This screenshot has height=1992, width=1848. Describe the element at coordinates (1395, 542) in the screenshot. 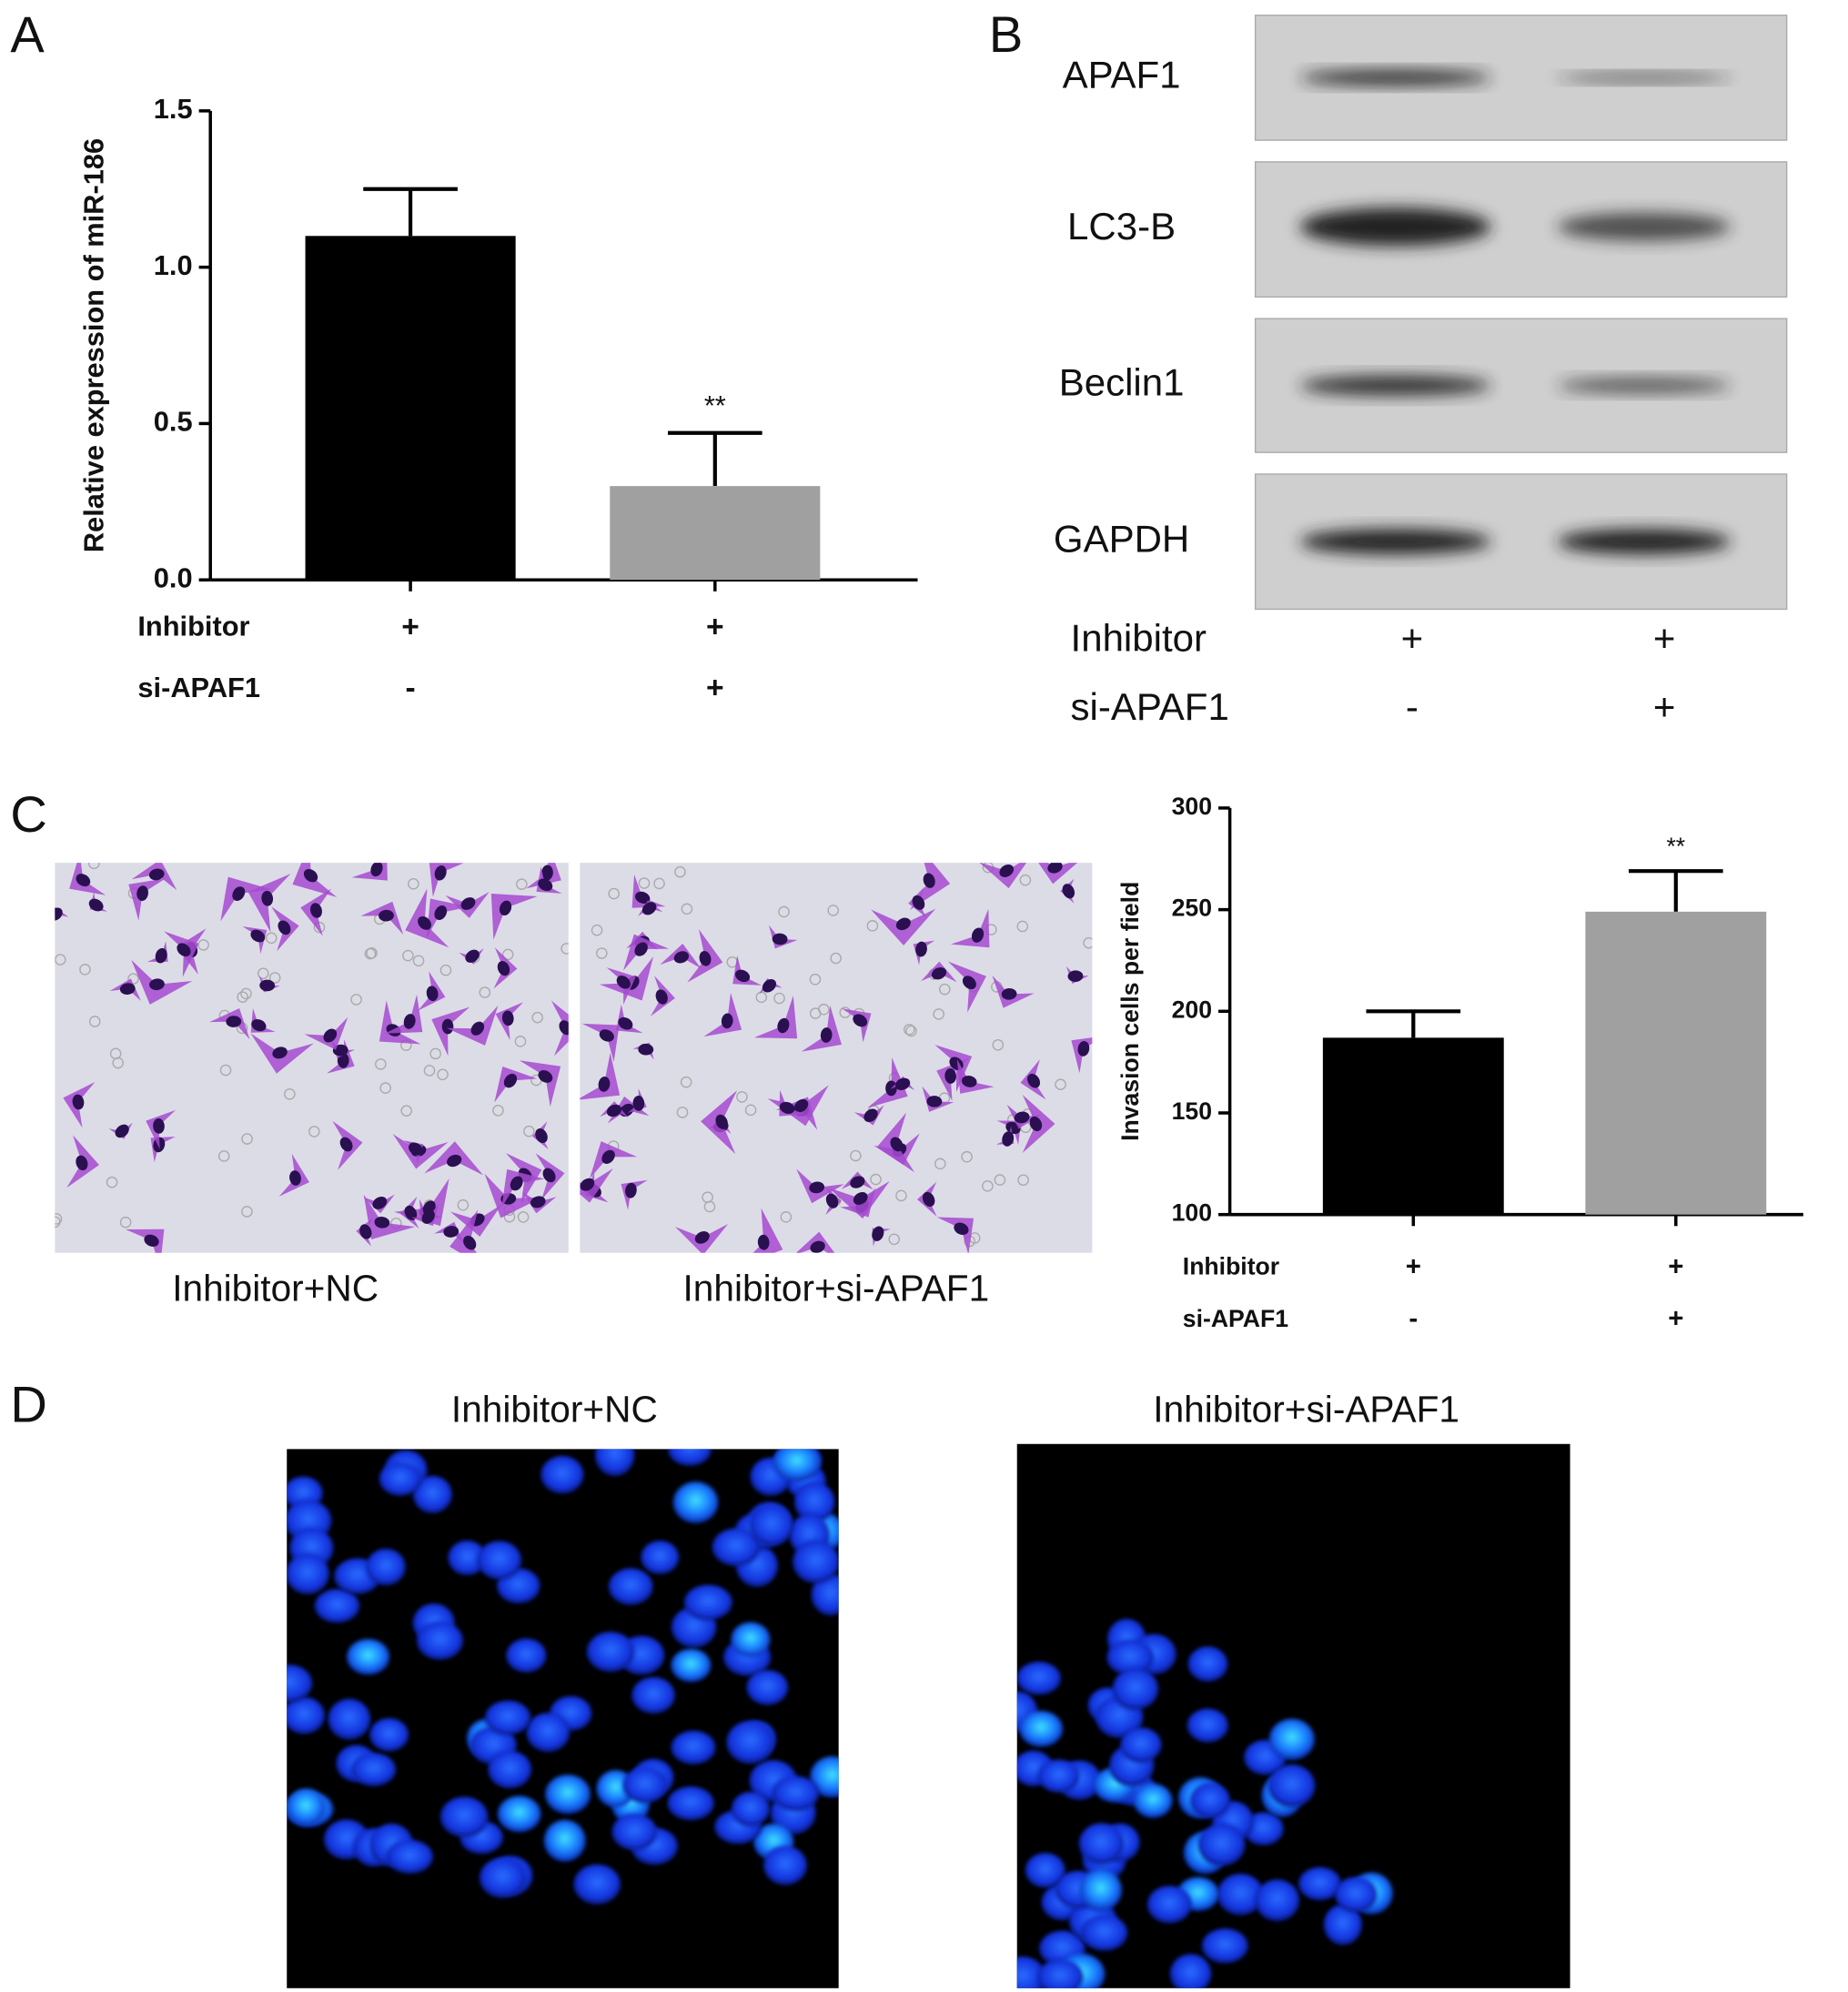

I see `blot-band` at that location.